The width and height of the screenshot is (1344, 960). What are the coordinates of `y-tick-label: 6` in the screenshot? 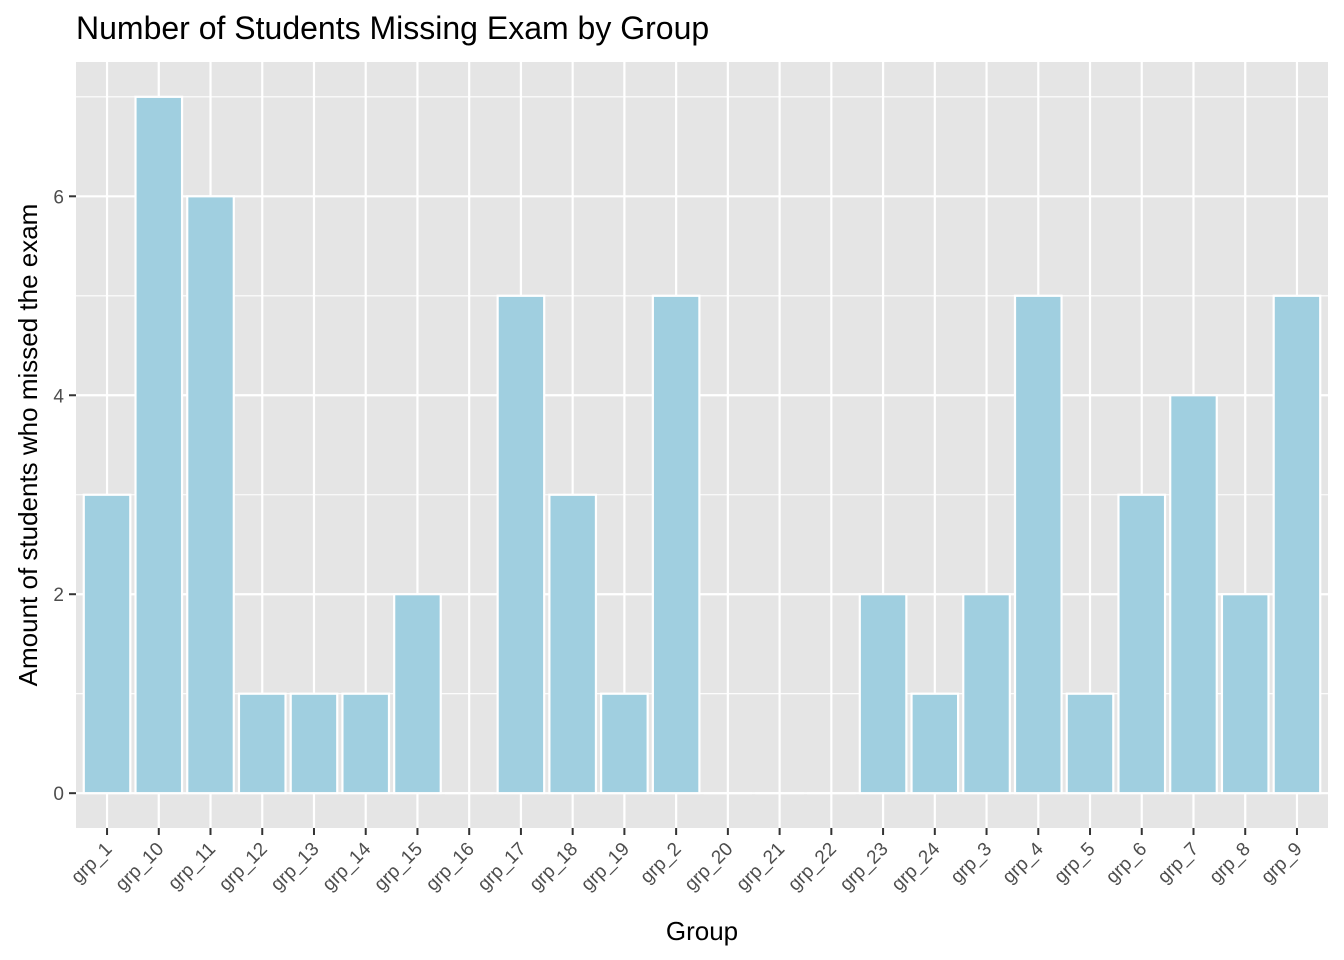 It's located at (58, 197).